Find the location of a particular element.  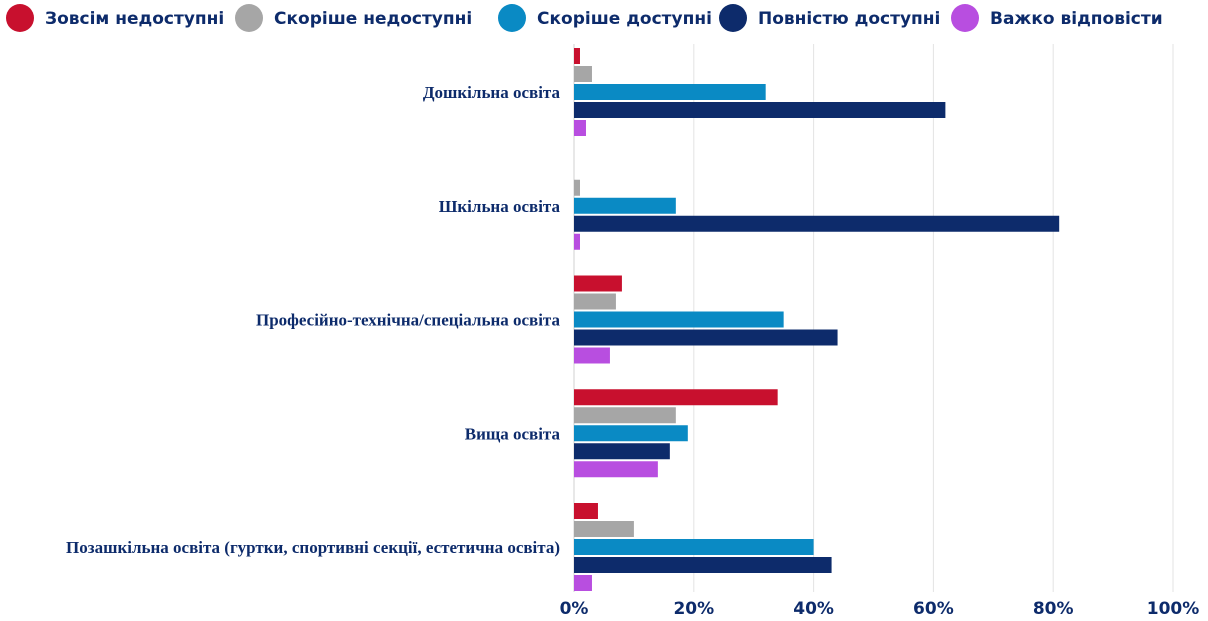

x-tick-label: 60% is located at coordinates (933, 609).